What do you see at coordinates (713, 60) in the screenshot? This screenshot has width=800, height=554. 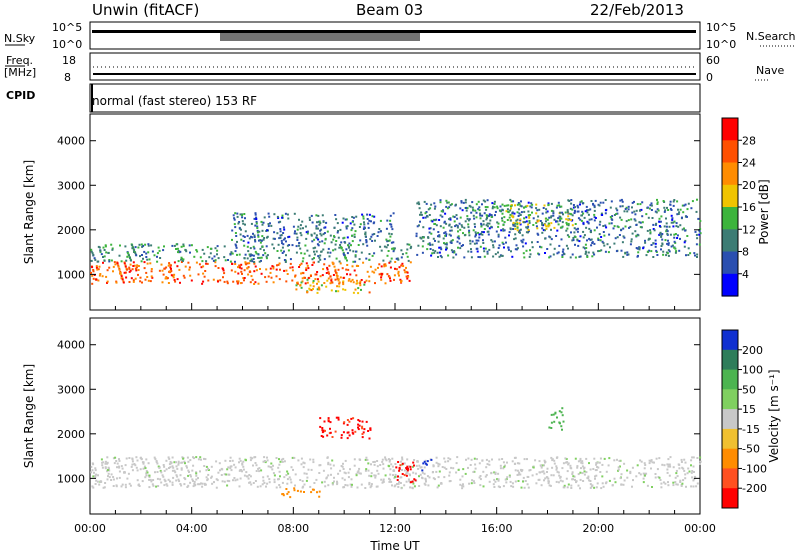 I see `nave-tick-top: 60` at bounding box center [713, 60].